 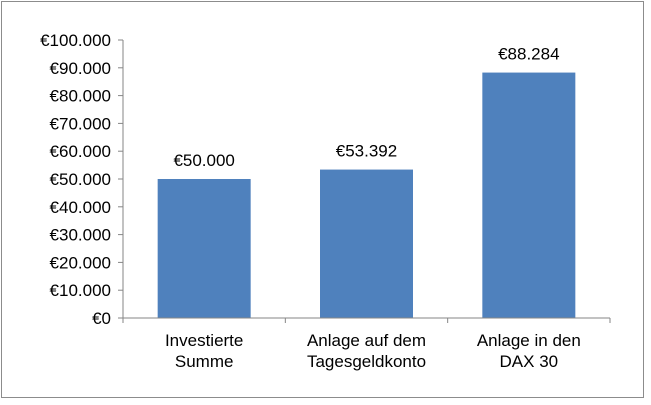 I want to click on data-label: €88.284, so click(x=528, y=54).